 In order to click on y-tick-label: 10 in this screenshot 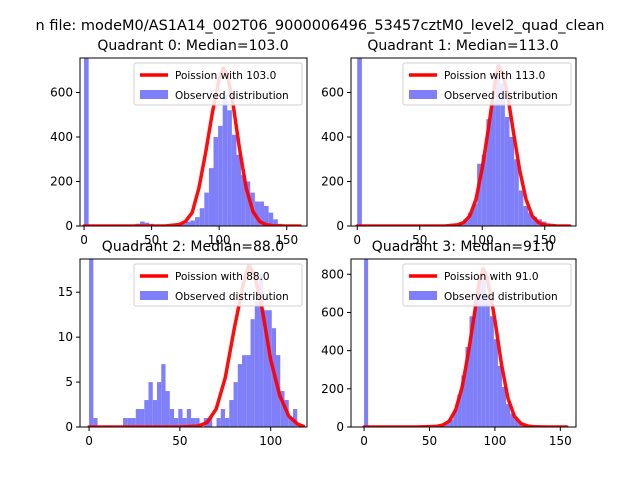, I will do `click(65, 337)`.